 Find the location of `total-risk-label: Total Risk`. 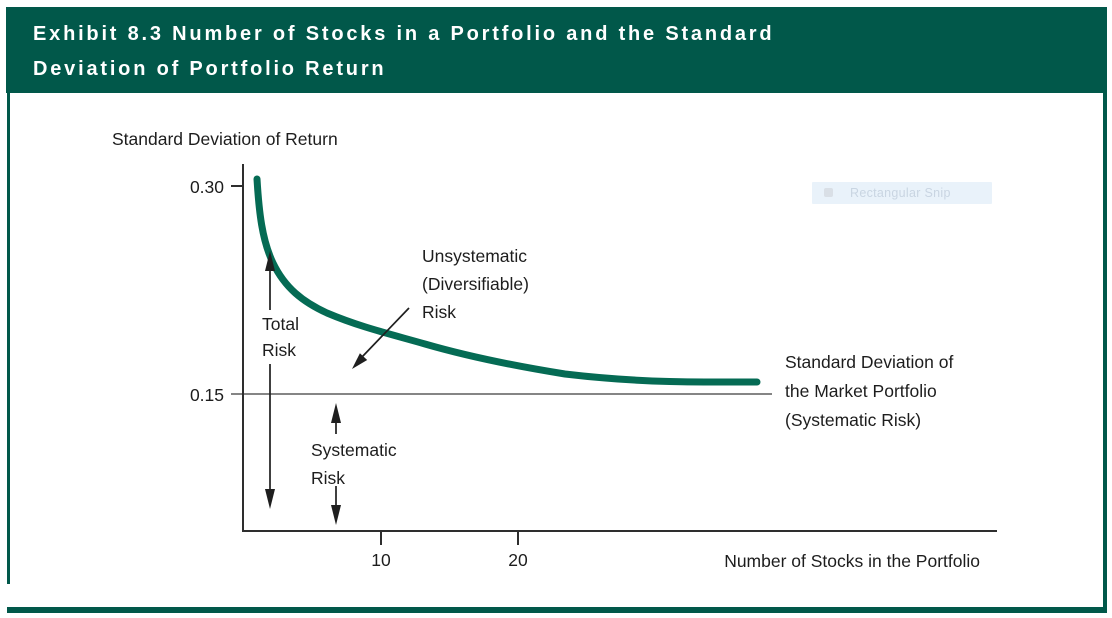

total-risk-label: Total Risk is located at coordinates (280, 337).